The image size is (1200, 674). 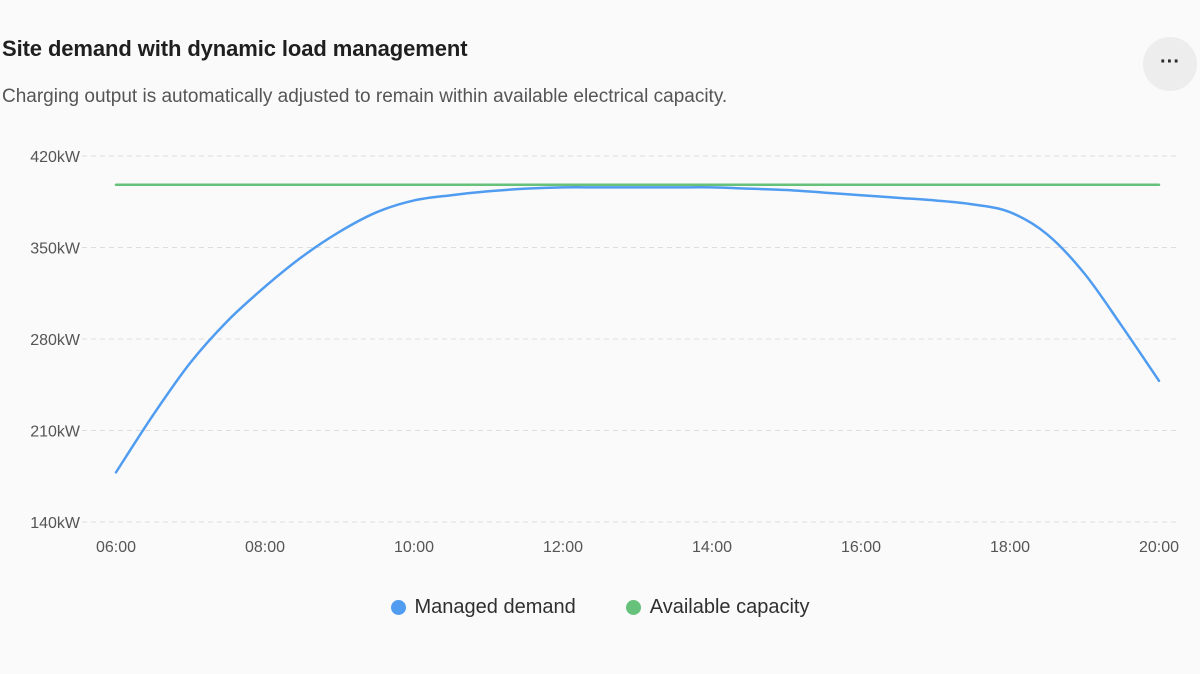 What do you see at coordinates (398, 607) in the screenshot?
I see `legend-dot-managed-demand` at bounding box center [398, 607].